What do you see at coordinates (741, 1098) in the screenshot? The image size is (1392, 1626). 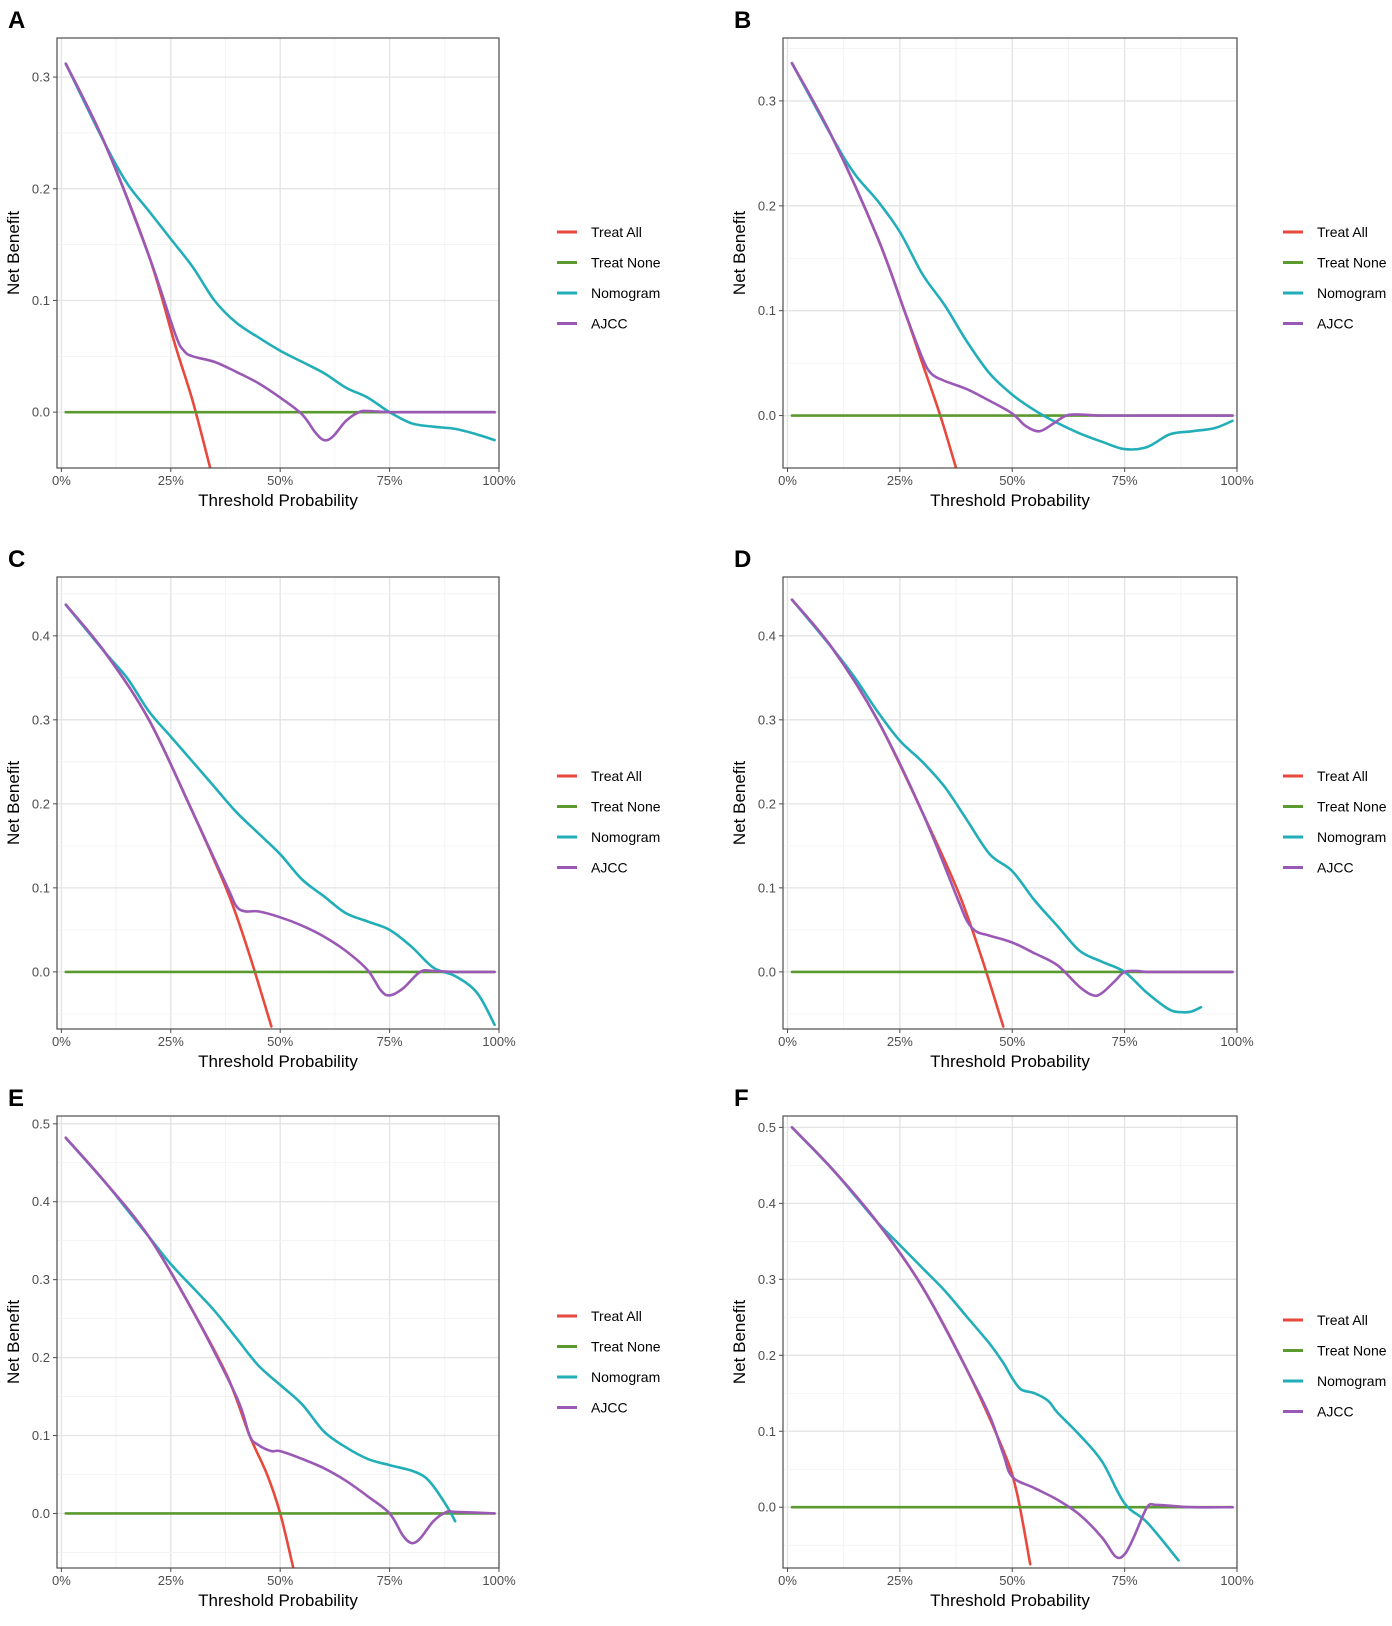 I see `panel-letter: F` at bounding box center [741, 1098].